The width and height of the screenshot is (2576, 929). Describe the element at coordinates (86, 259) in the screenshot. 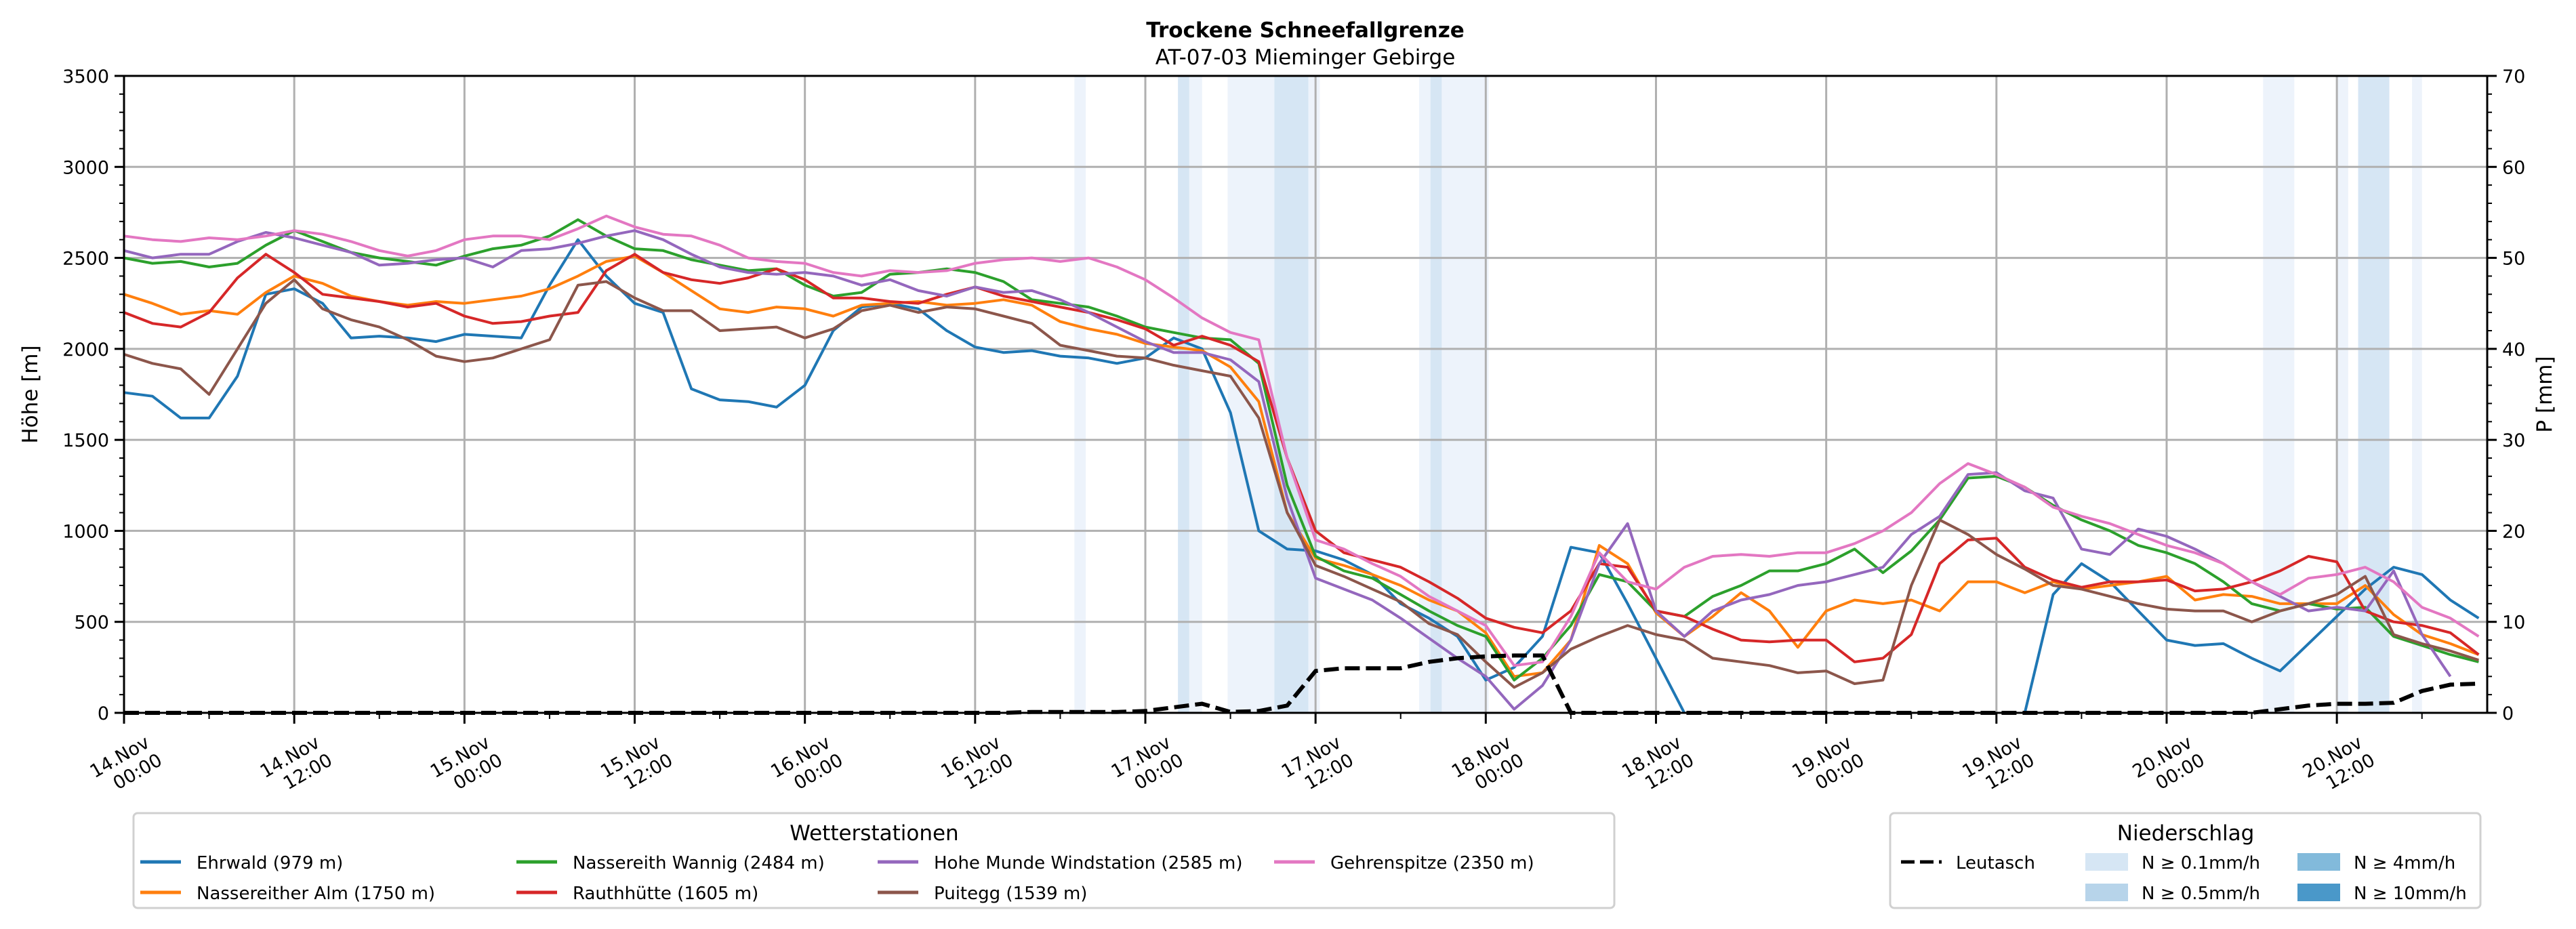

I see `y-tick-label-2500: 2500` at that location.